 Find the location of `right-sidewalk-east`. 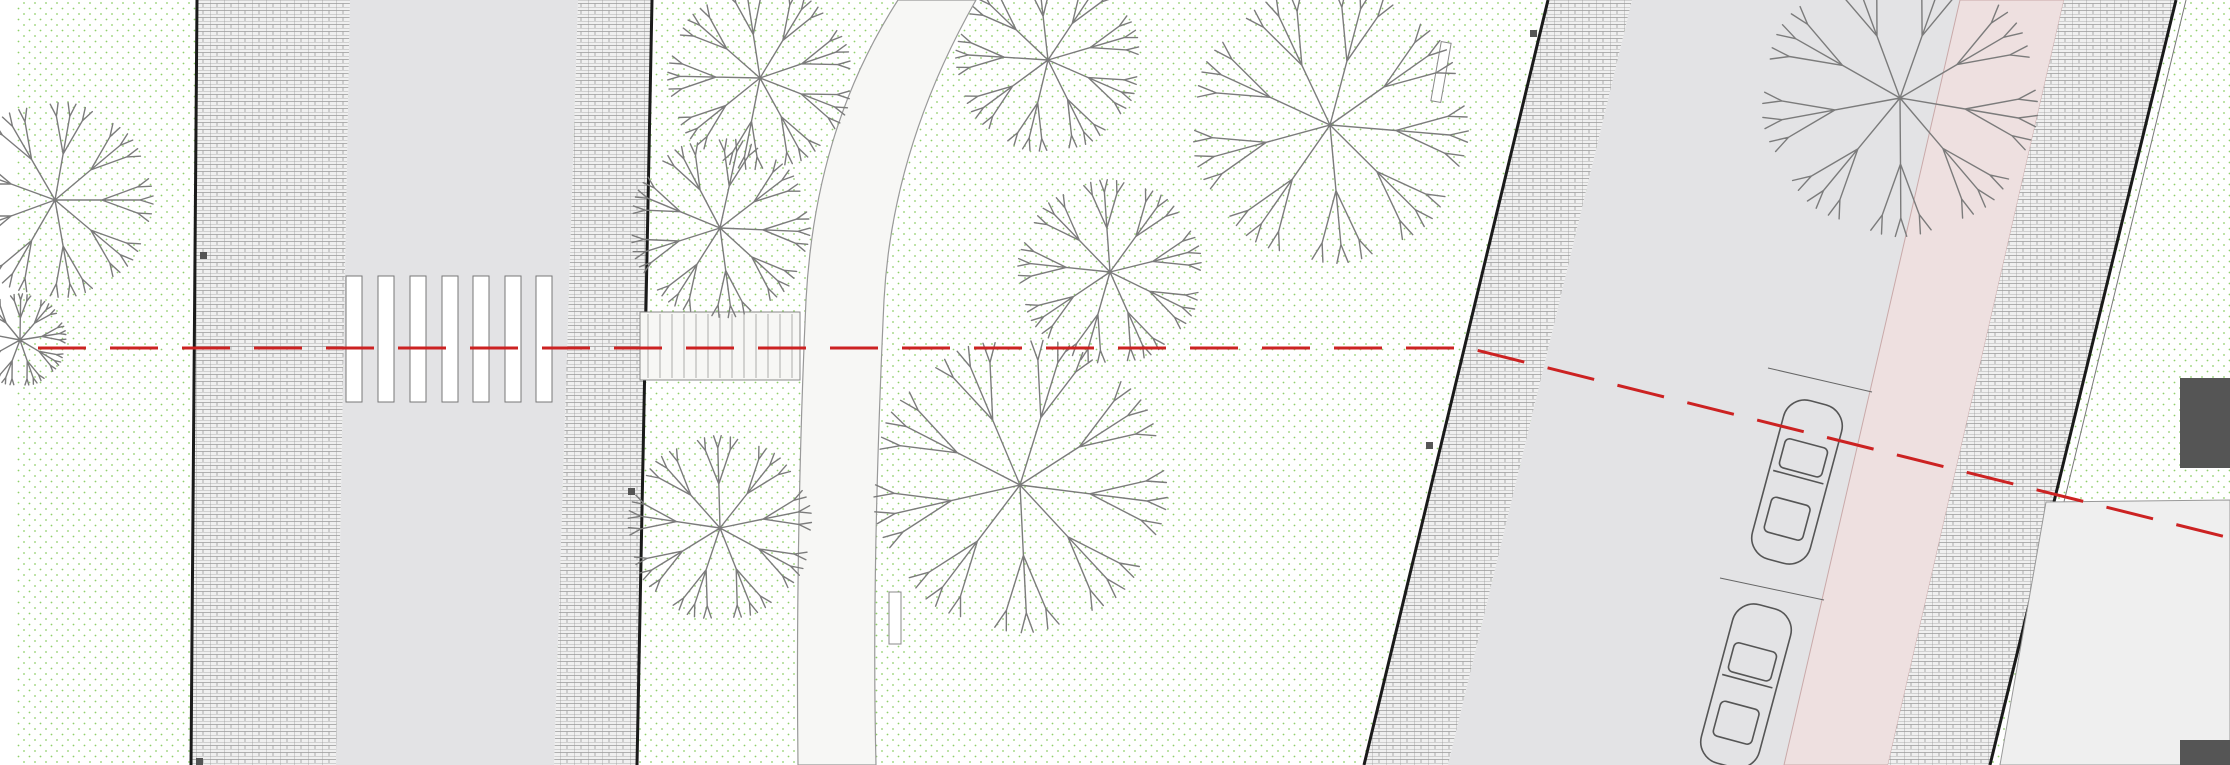

right-sidewalk-east is located at coordinates (2032, 382).